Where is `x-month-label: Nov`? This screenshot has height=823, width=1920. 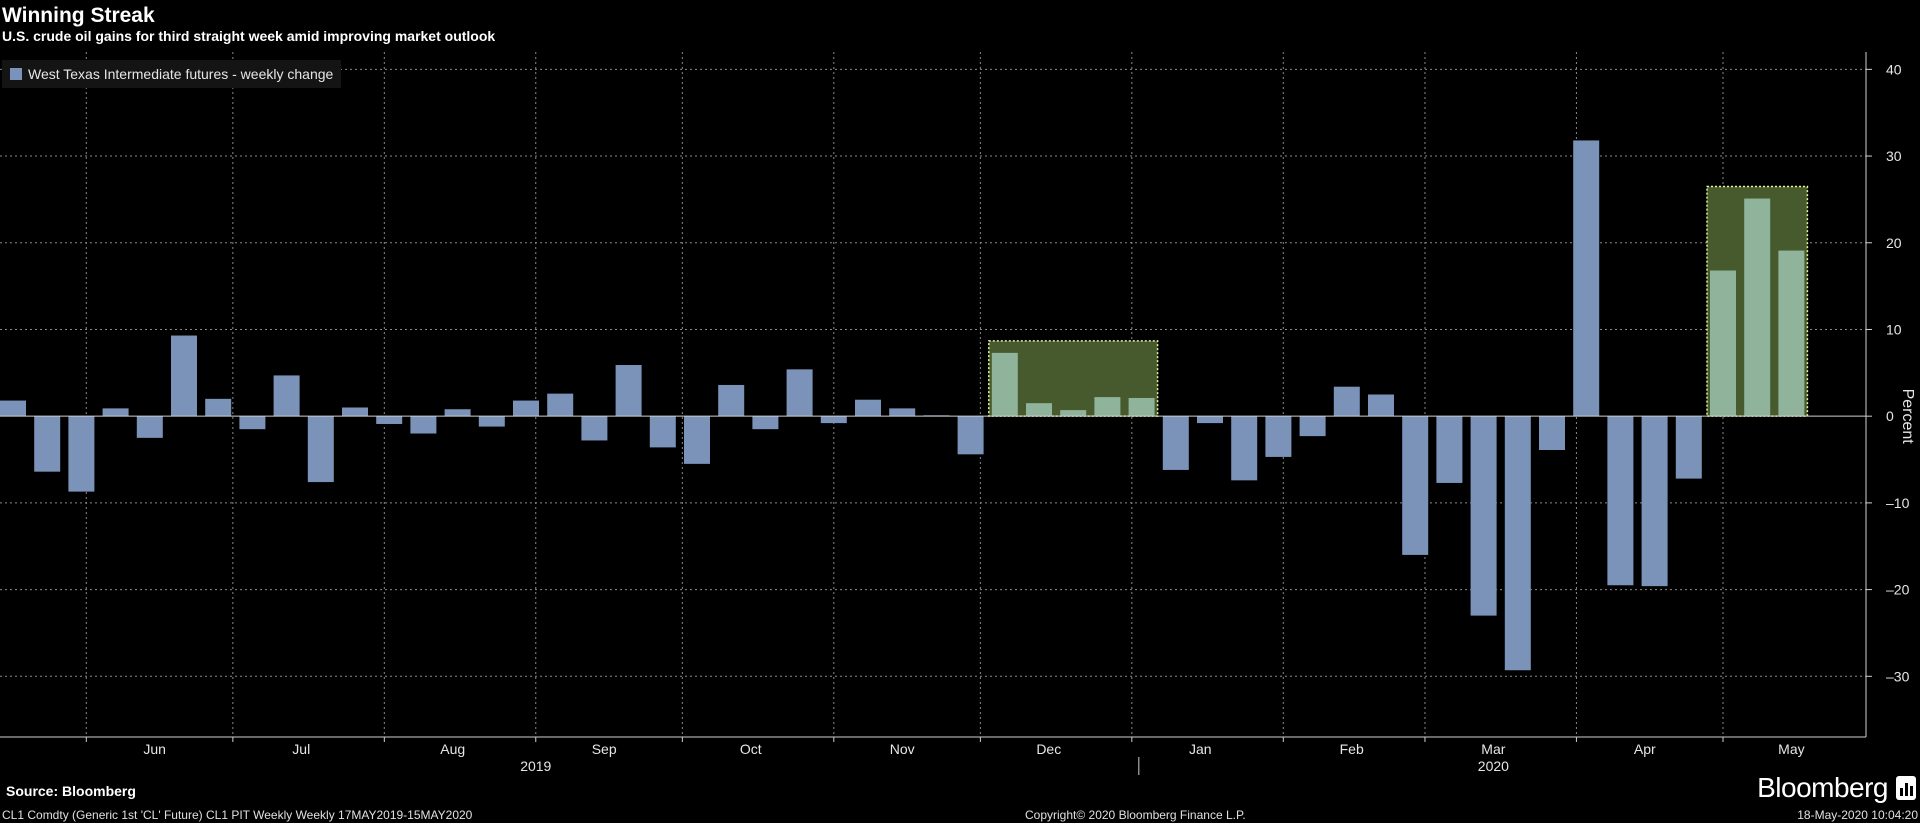 x-month-label: Nov is located at coordinates (902, 749).